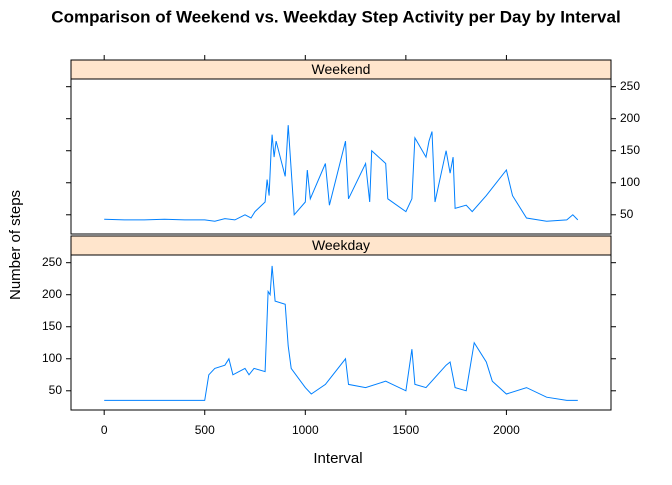  I want to click on x-tick-label: 1500, so click(406, 430).